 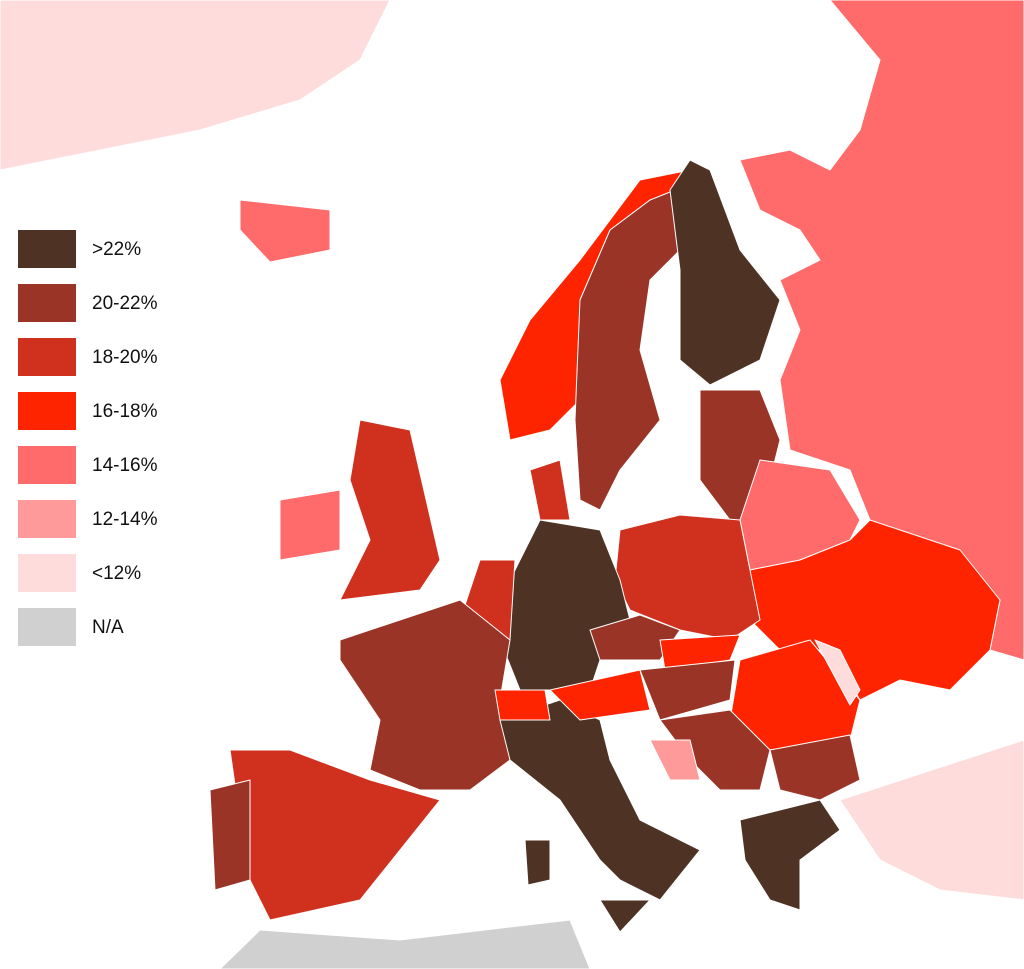 What do you see at coordinates (425, 695) in the screenshot?
I see `france` at bounding box center [425, 695].